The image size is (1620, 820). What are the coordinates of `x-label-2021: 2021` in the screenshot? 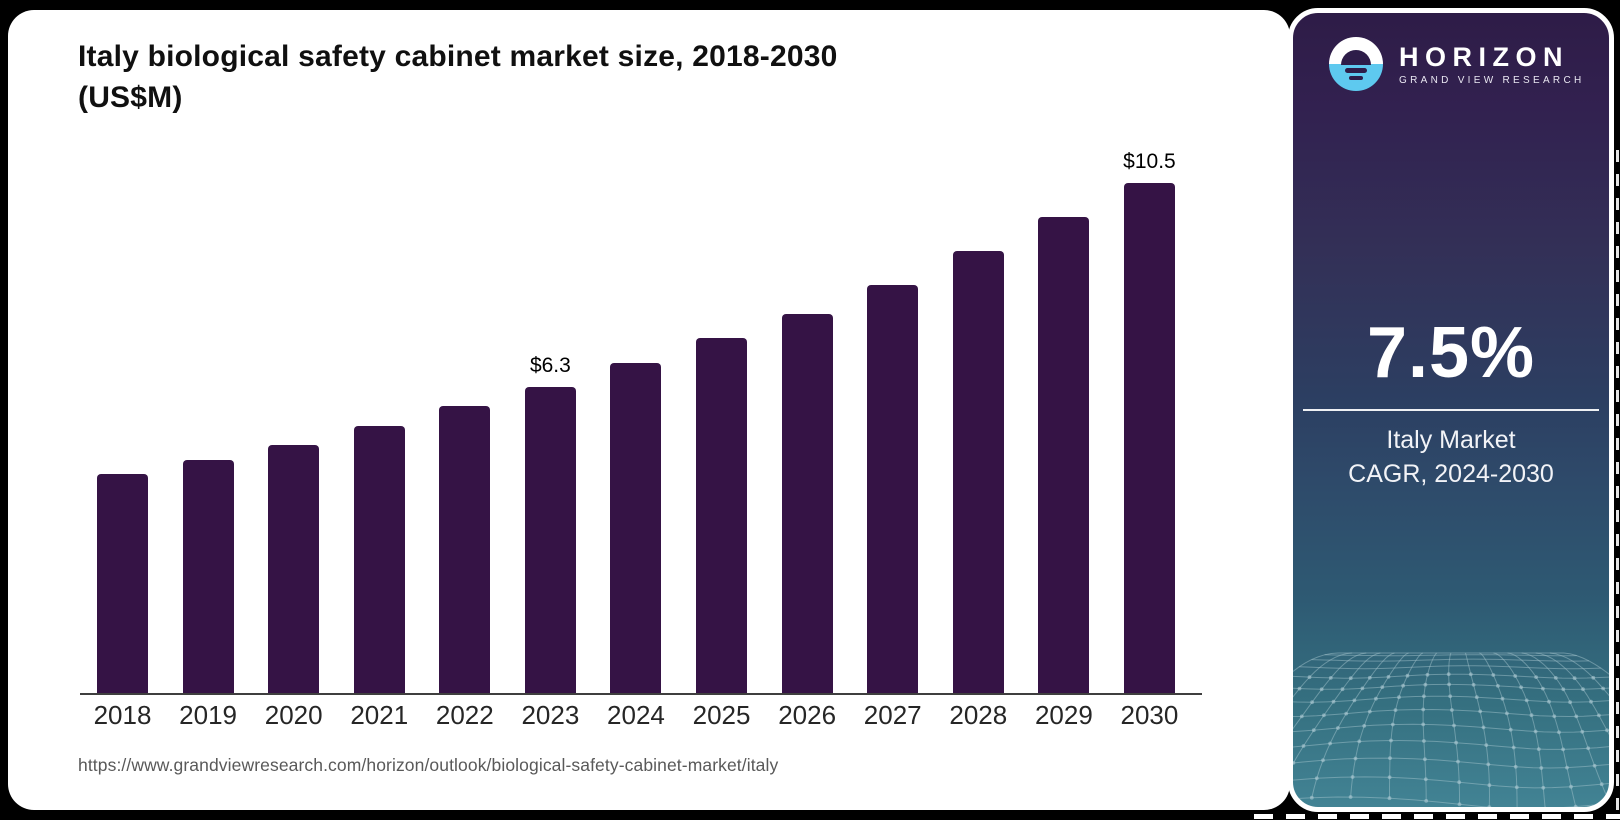 It's located at (379, 715).